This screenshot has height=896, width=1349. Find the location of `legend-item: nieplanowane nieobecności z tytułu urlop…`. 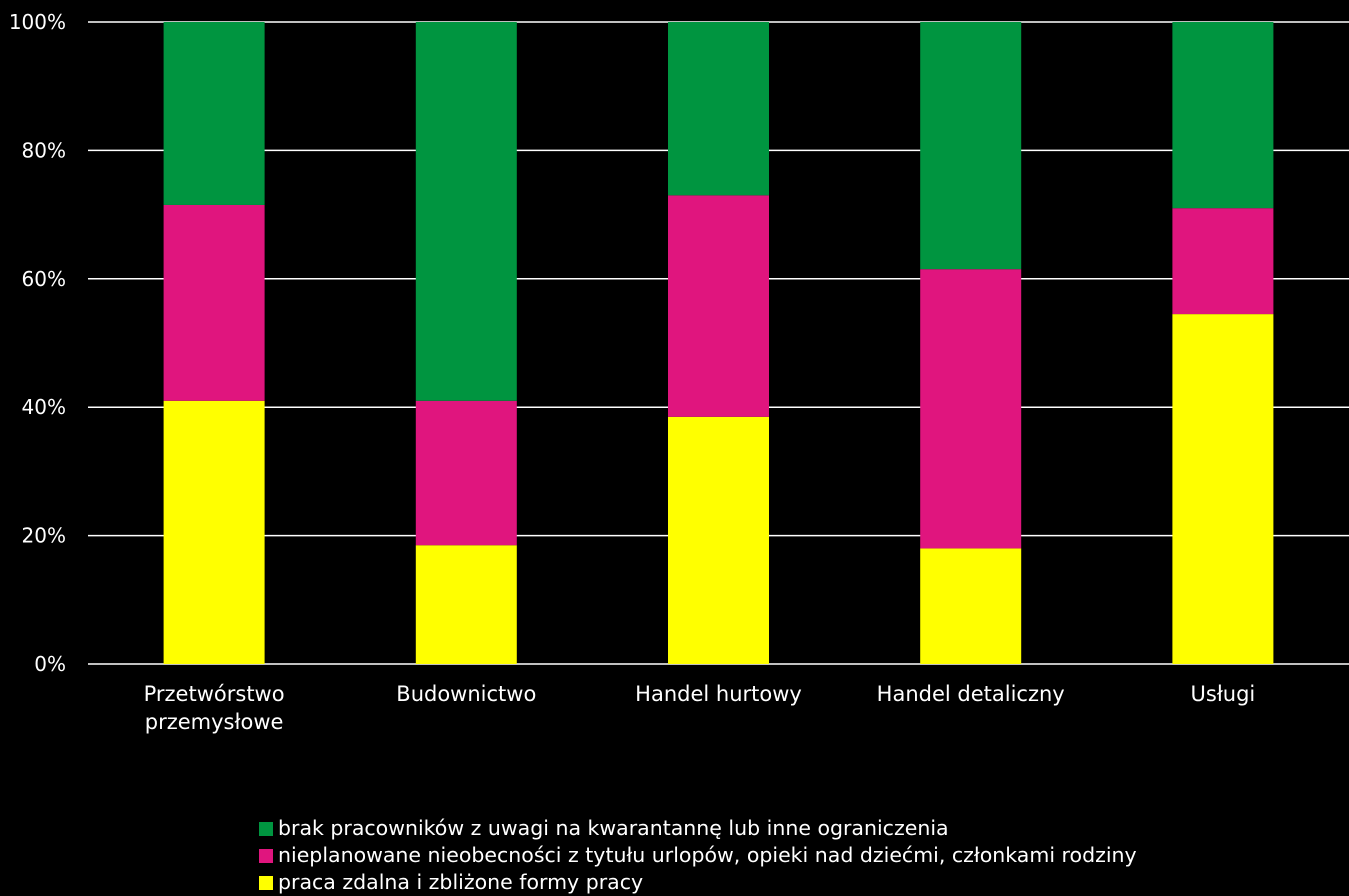

legend-item: nieplanowane nieobecności z tytułu urlop… is located at coordinates (698, 855).